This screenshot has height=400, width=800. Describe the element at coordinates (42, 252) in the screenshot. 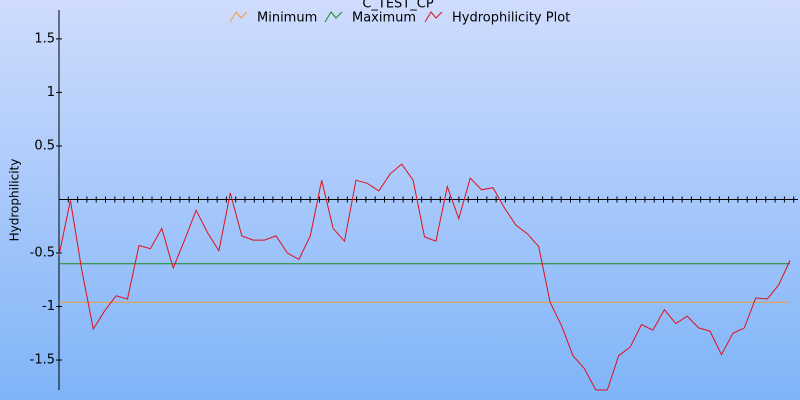

I see `y-tick-label: -0.5` at that location.